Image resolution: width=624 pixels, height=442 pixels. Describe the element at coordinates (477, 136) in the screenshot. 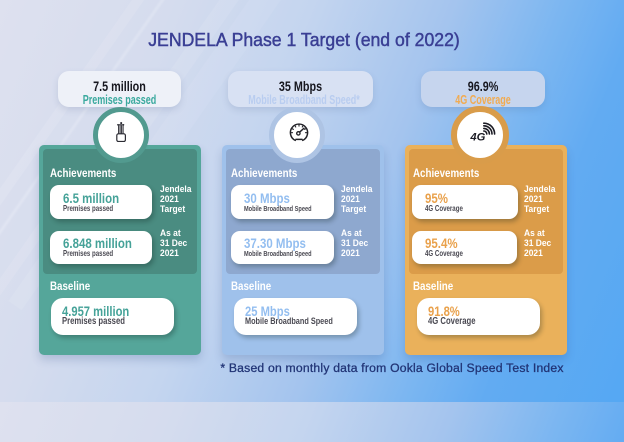

I see `svg-text: 4G` at that location.